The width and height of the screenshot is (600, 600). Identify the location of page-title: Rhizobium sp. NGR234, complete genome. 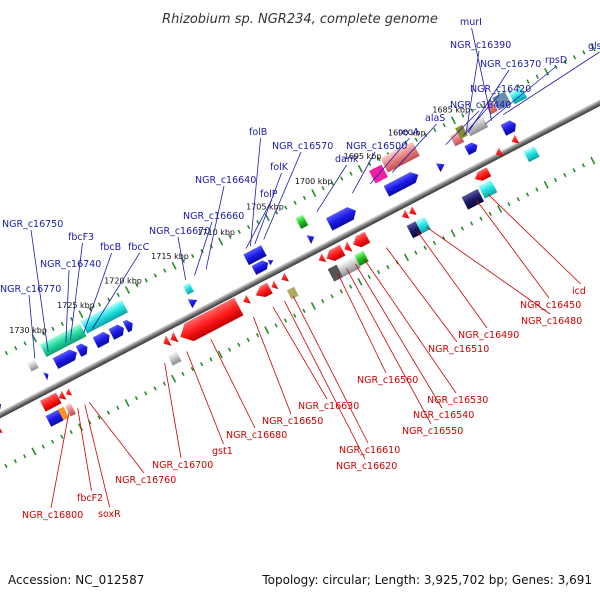
(300, 19).